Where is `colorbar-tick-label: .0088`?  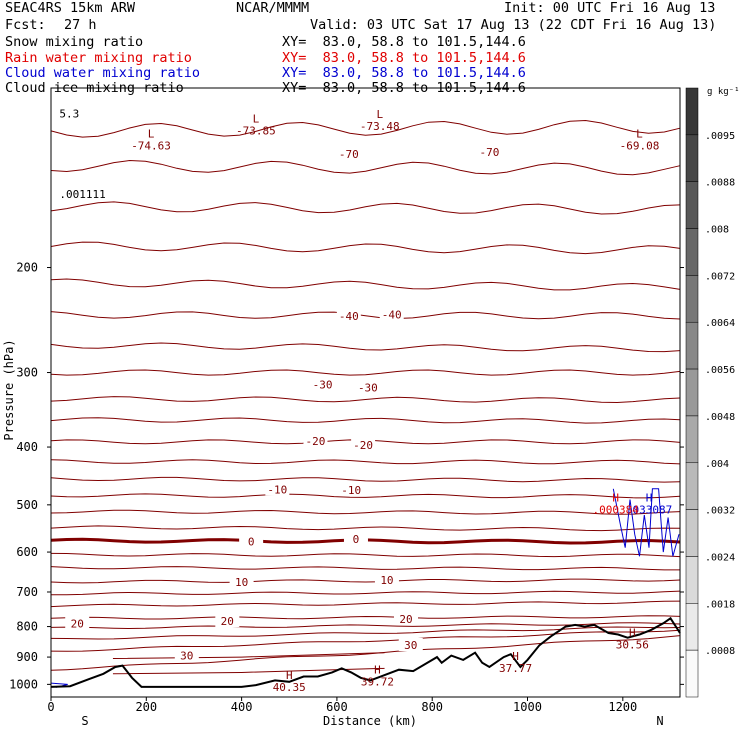
colorbar-tick-label: .0088 is located at coordinates (720, 183).